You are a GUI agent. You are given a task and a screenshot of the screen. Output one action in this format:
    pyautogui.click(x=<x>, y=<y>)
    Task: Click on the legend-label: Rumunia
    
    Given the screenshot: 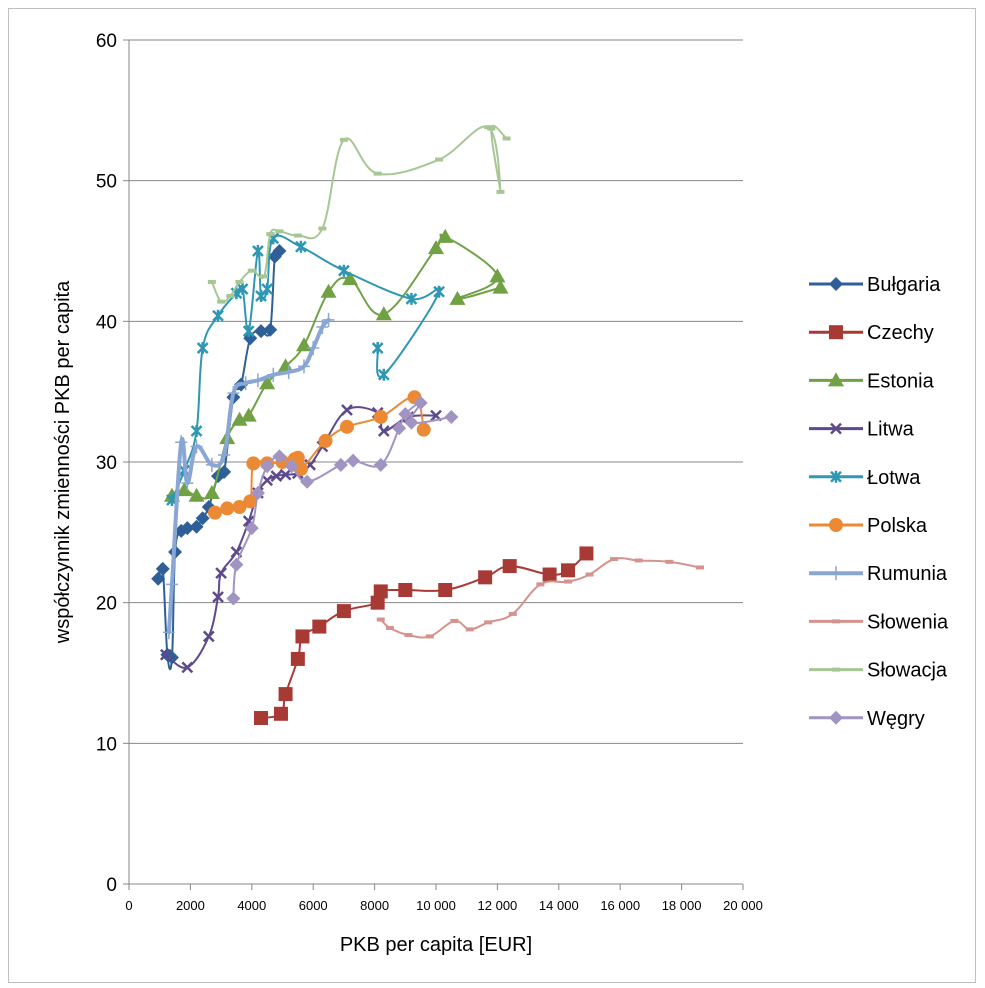 What is the action you would take?
    pyautogui.click(x=907, y=574)
    